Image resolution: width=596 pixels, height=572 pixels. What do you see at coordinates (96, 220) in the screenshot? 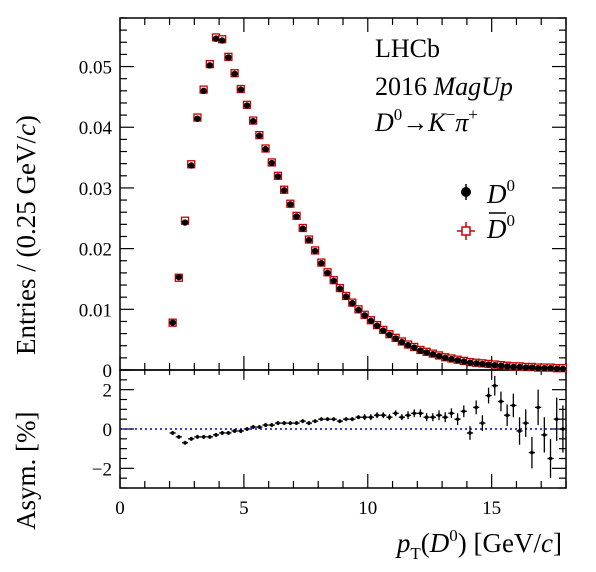
I see `main-y-tick-labels: 0 0.01 0.02 0.03 0.04 0.05` at bounding box center [96, 220].